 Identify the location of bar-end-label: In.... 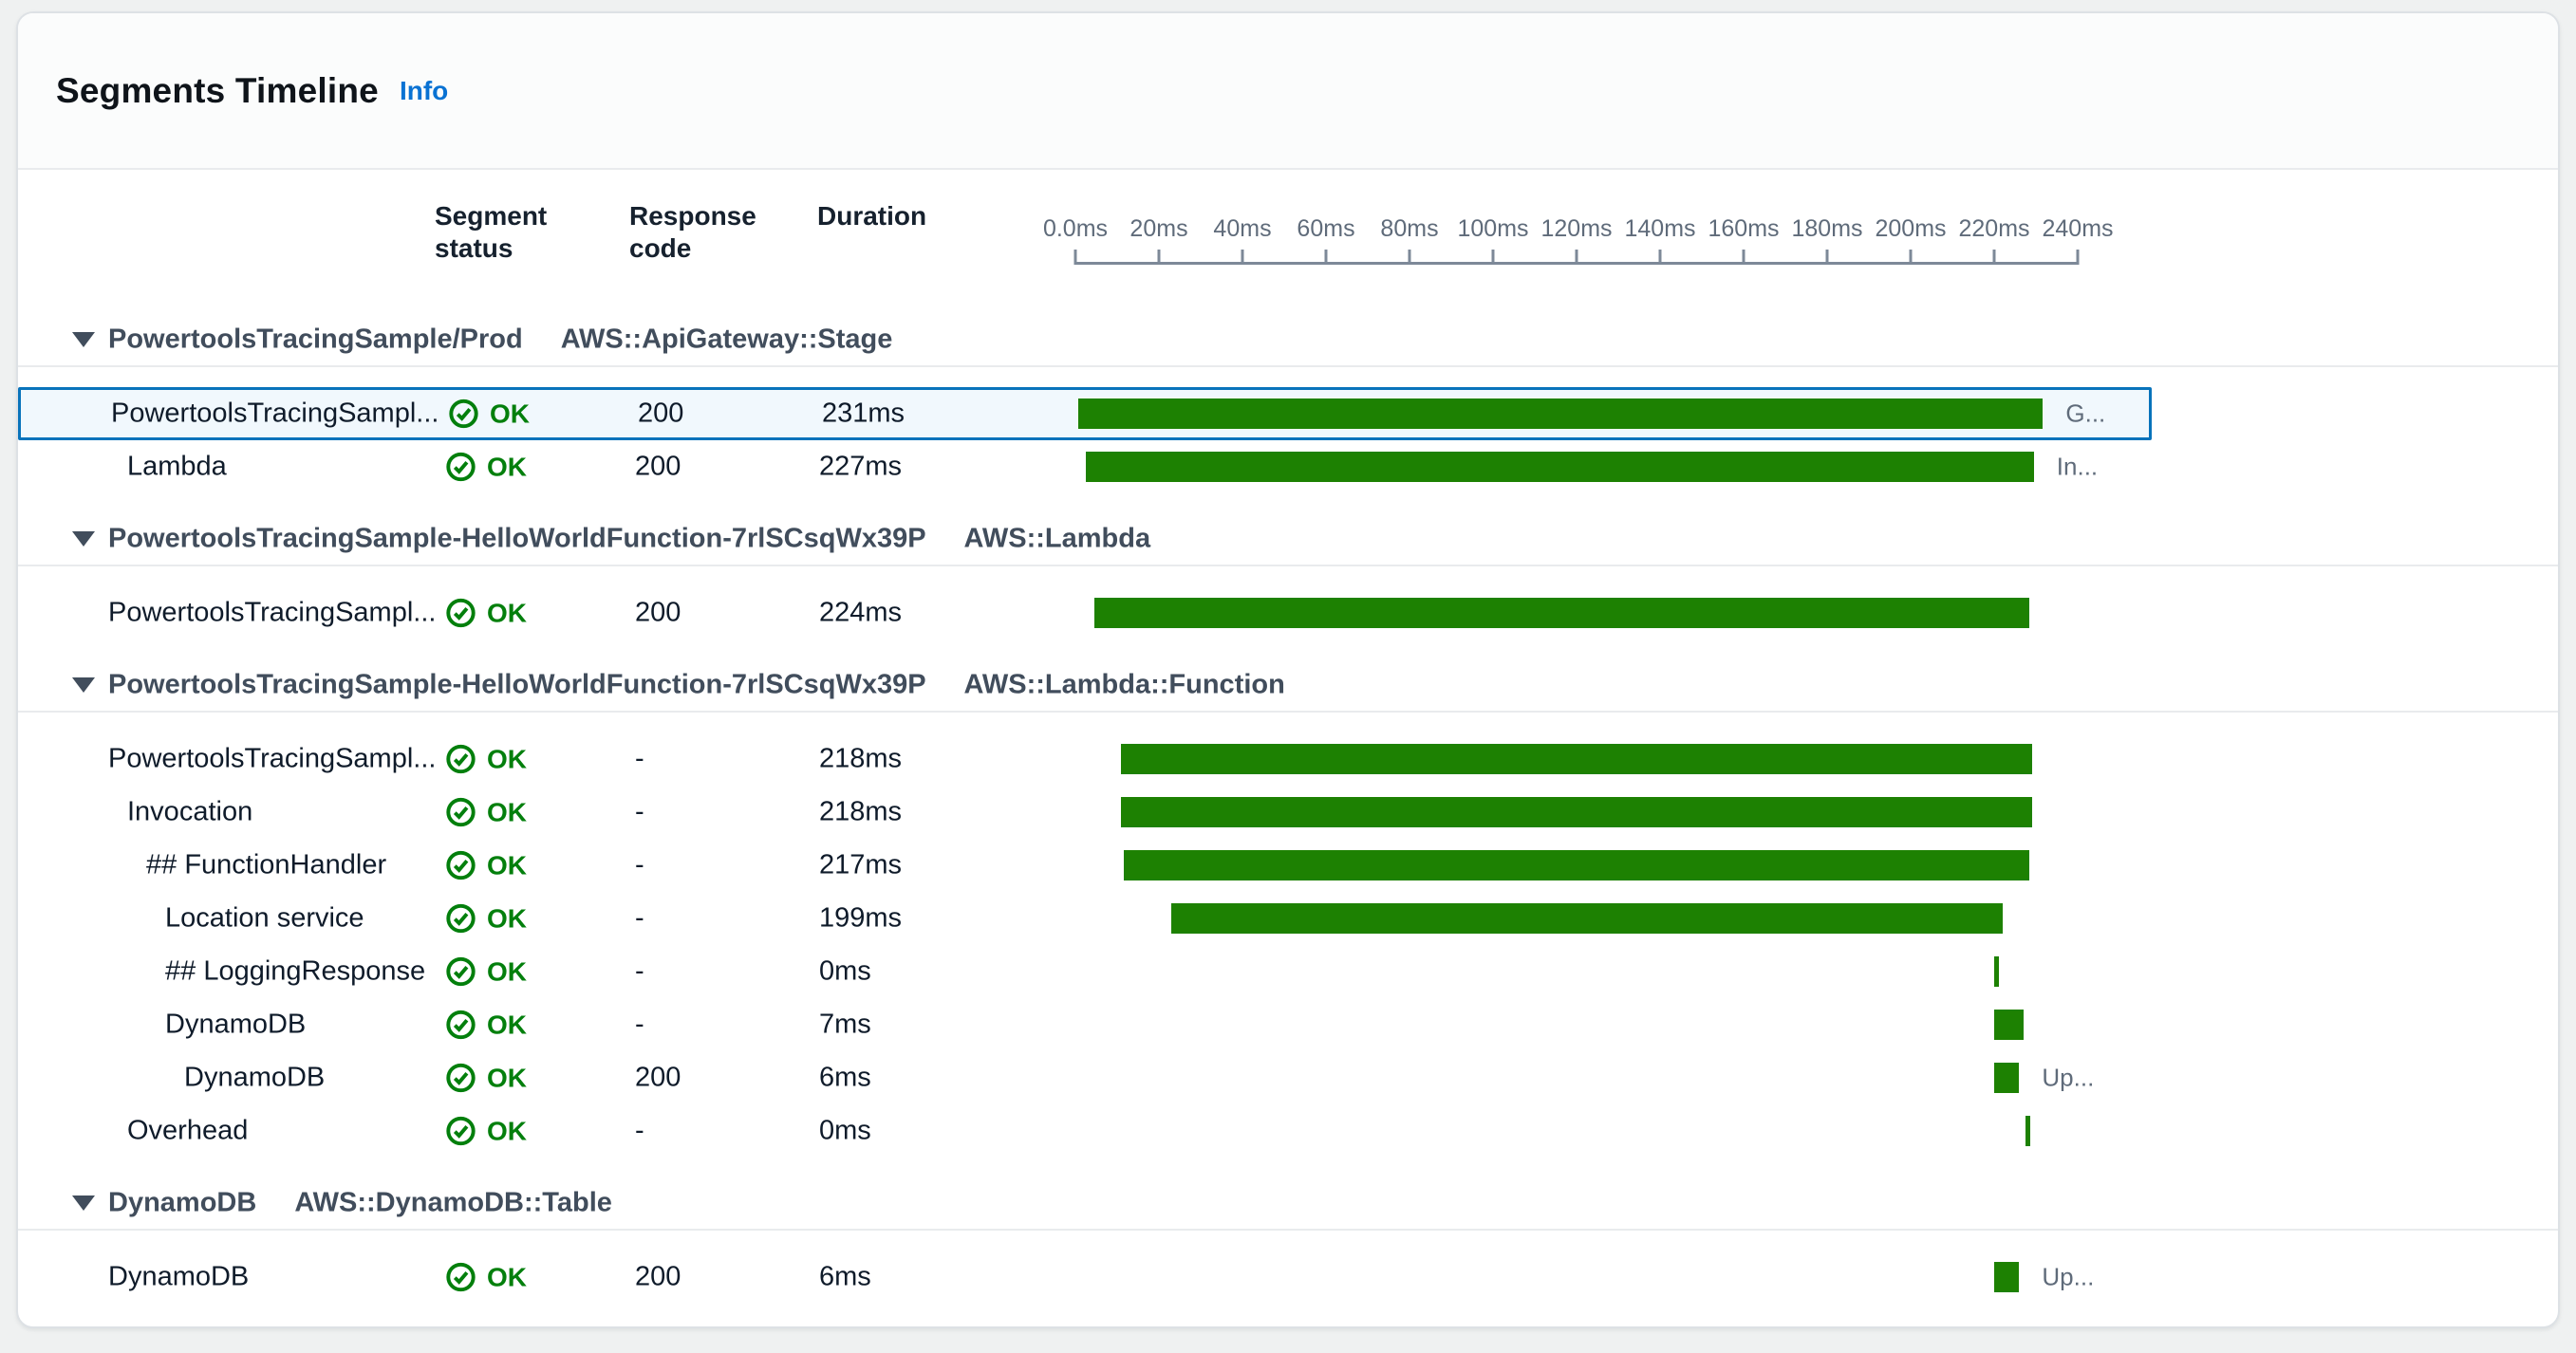
(2078, 466).